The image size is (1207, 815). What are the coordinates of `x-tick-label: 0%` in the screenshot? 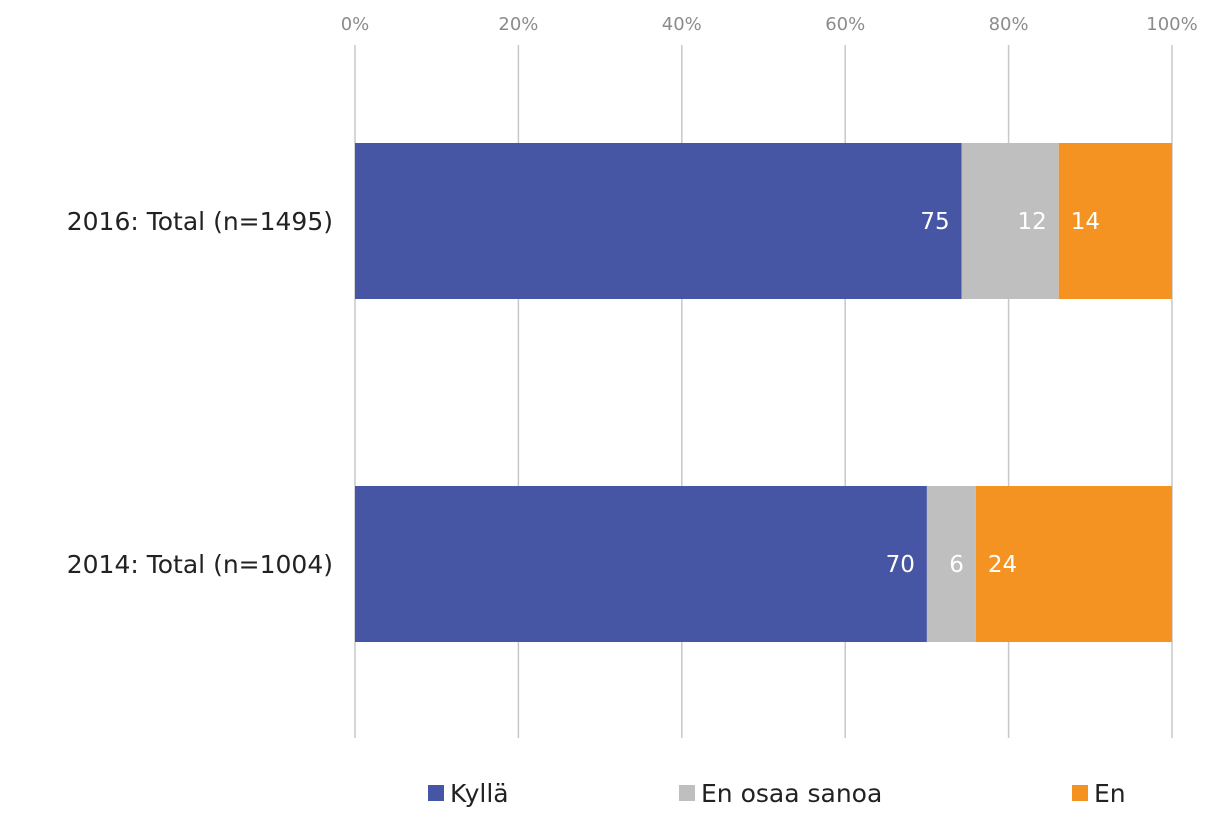 It's located at (355, 24).